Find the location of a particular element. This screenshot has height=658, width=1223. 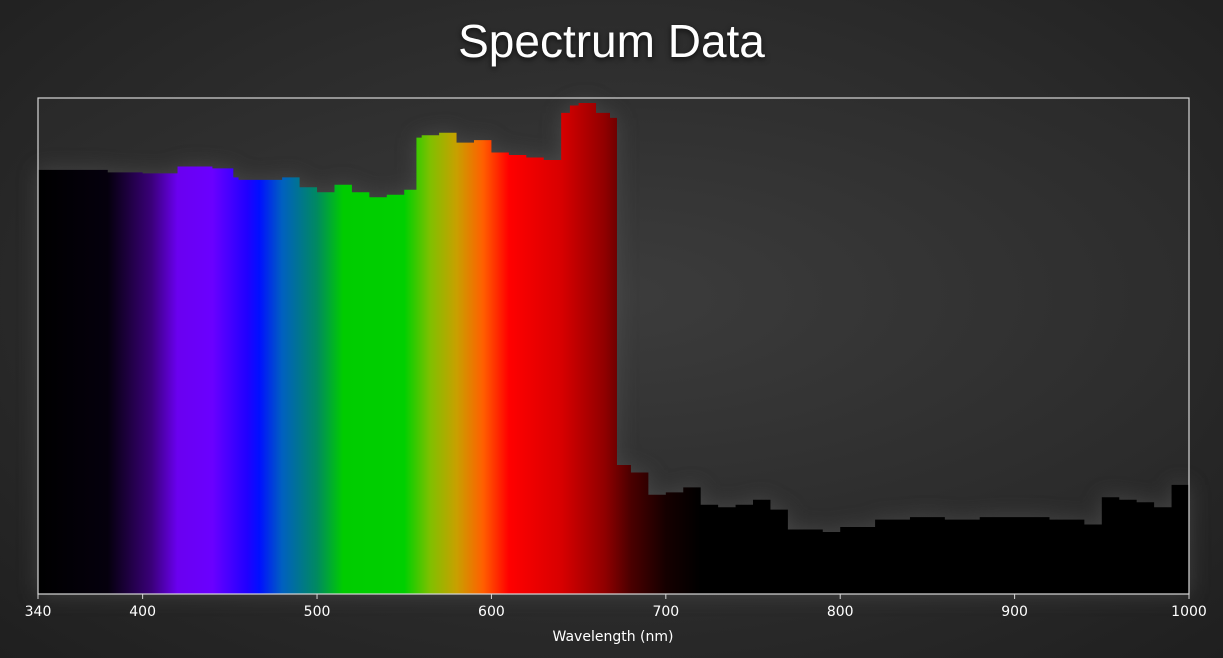

x-tick-label: 340 is located at coordinates (38, 612).